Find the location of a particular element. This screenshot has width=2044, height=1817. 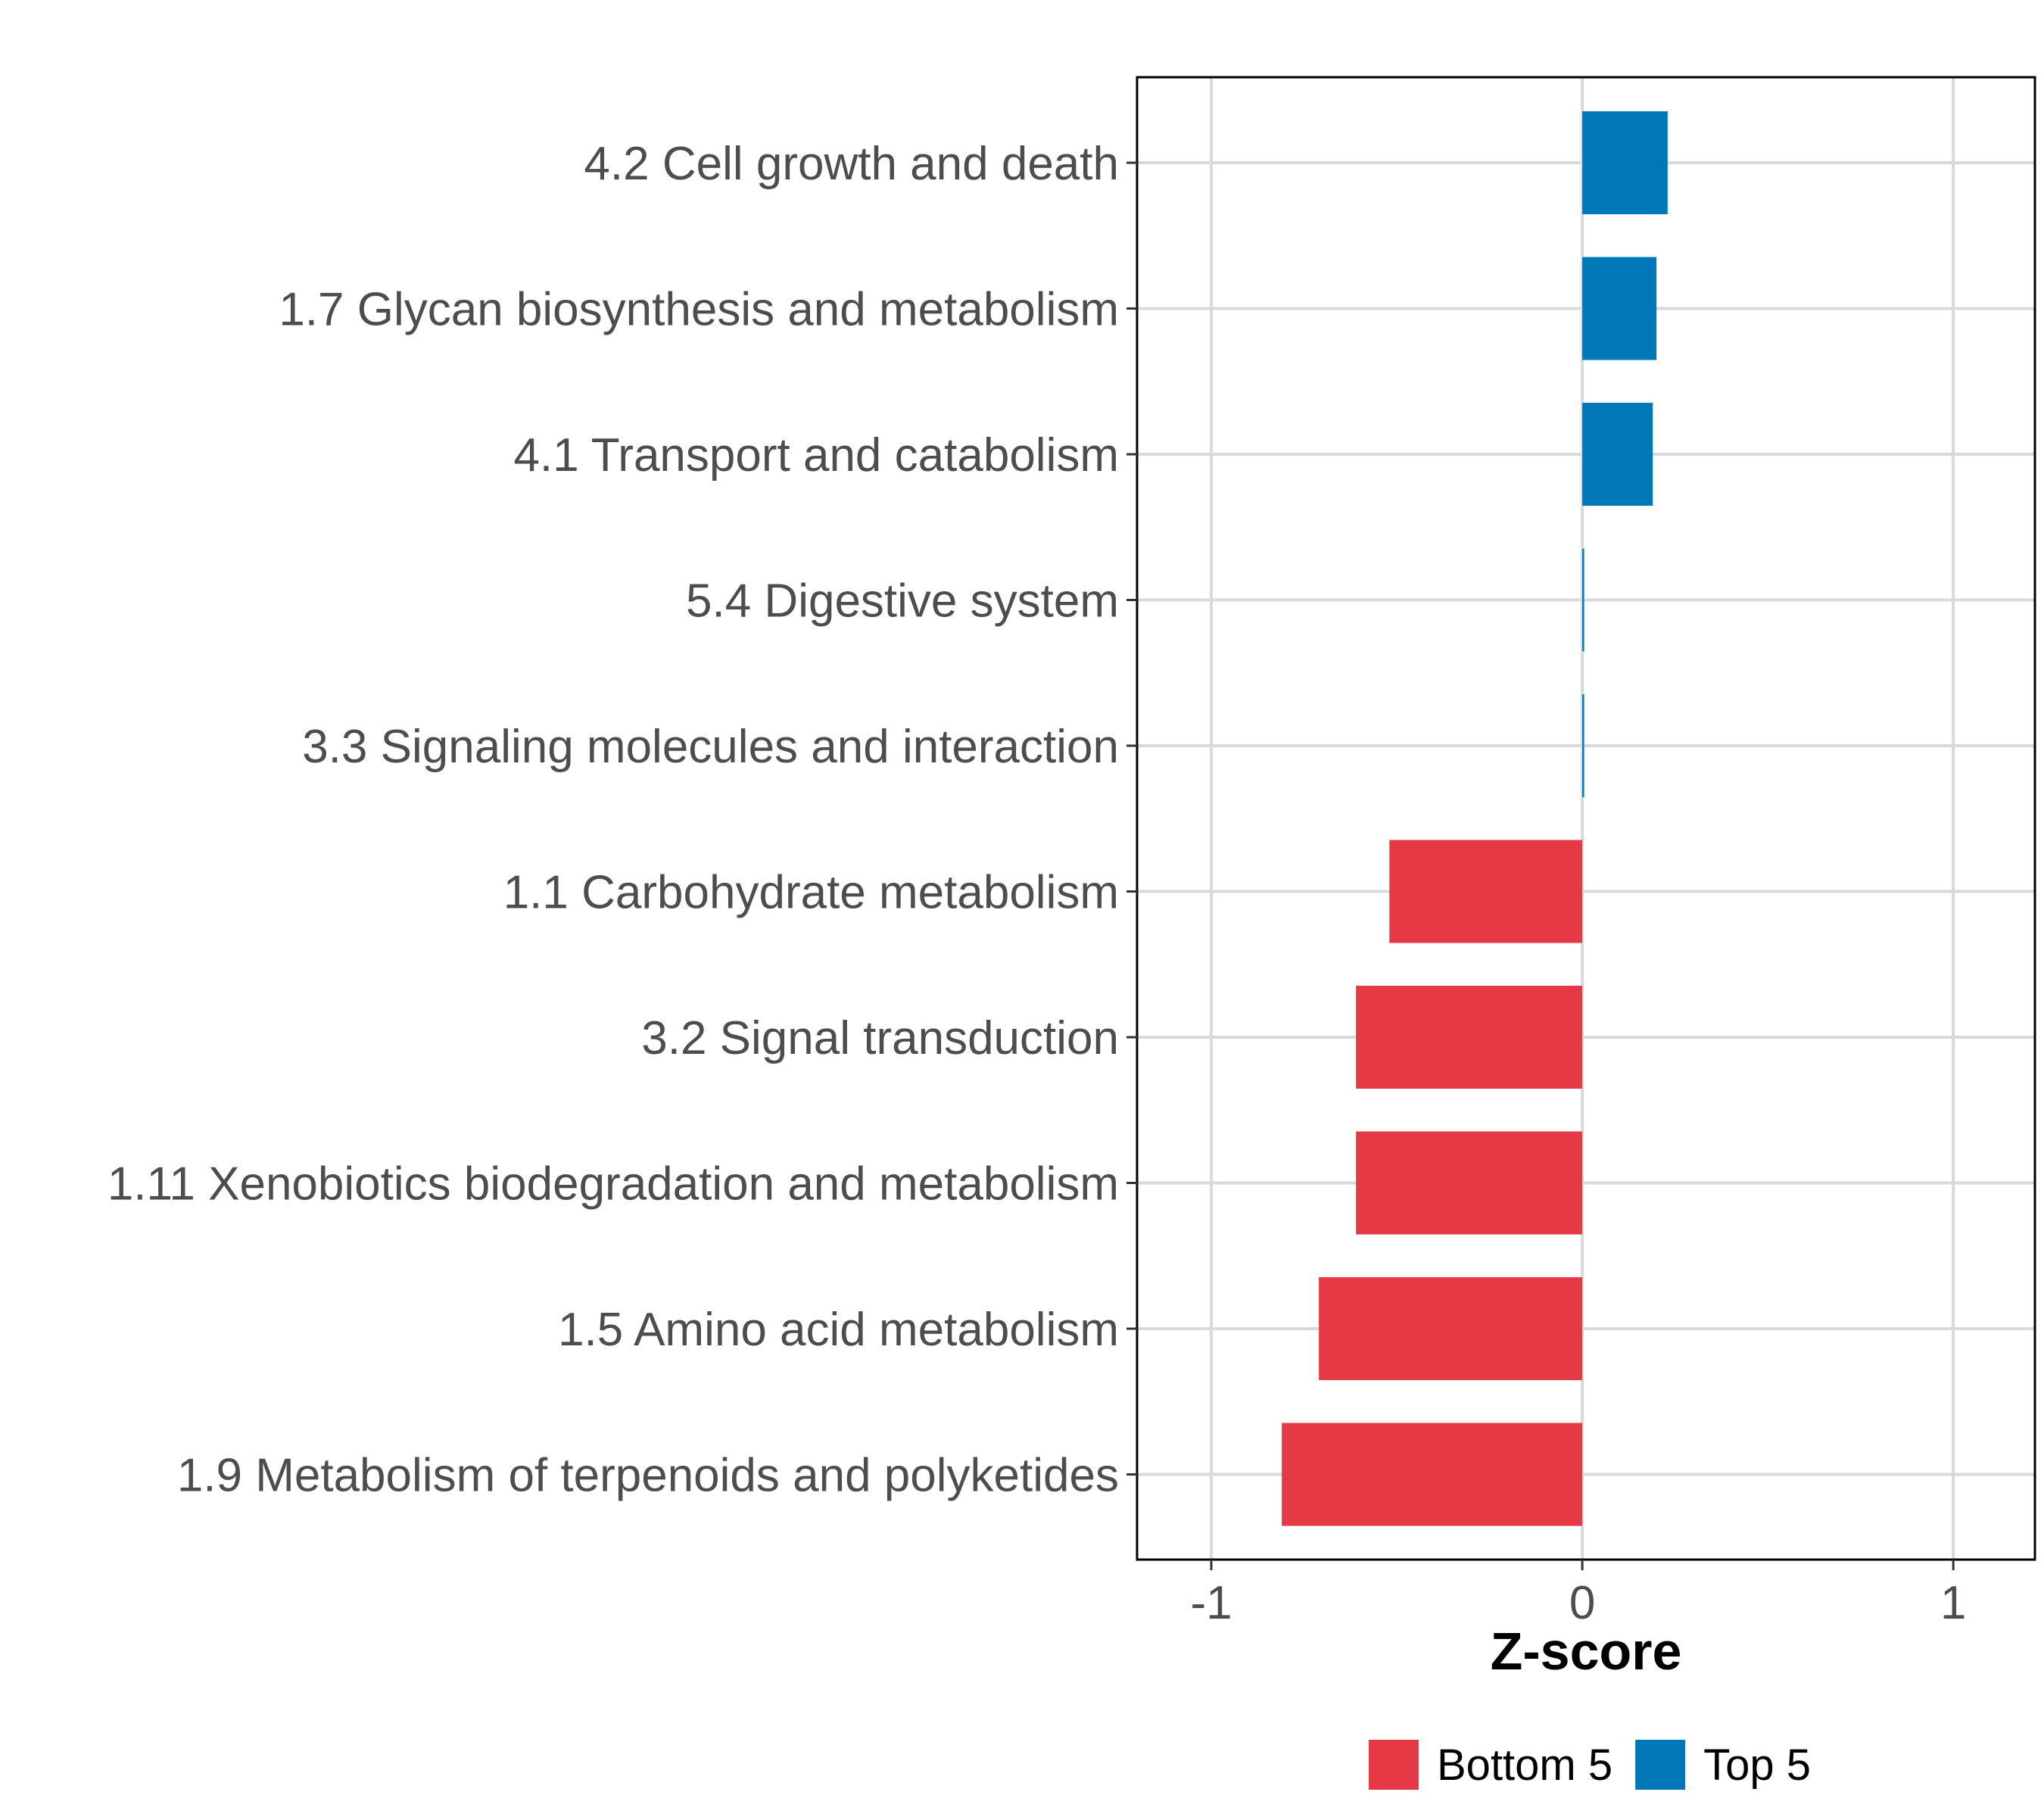

x-tick-label: 1 is located at coordinates (1953, 1603).